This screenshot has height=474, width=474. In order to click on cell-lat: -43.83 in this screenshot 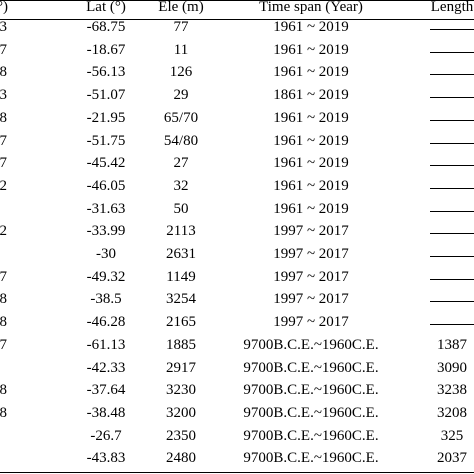, I will do `click(106, 458)`.